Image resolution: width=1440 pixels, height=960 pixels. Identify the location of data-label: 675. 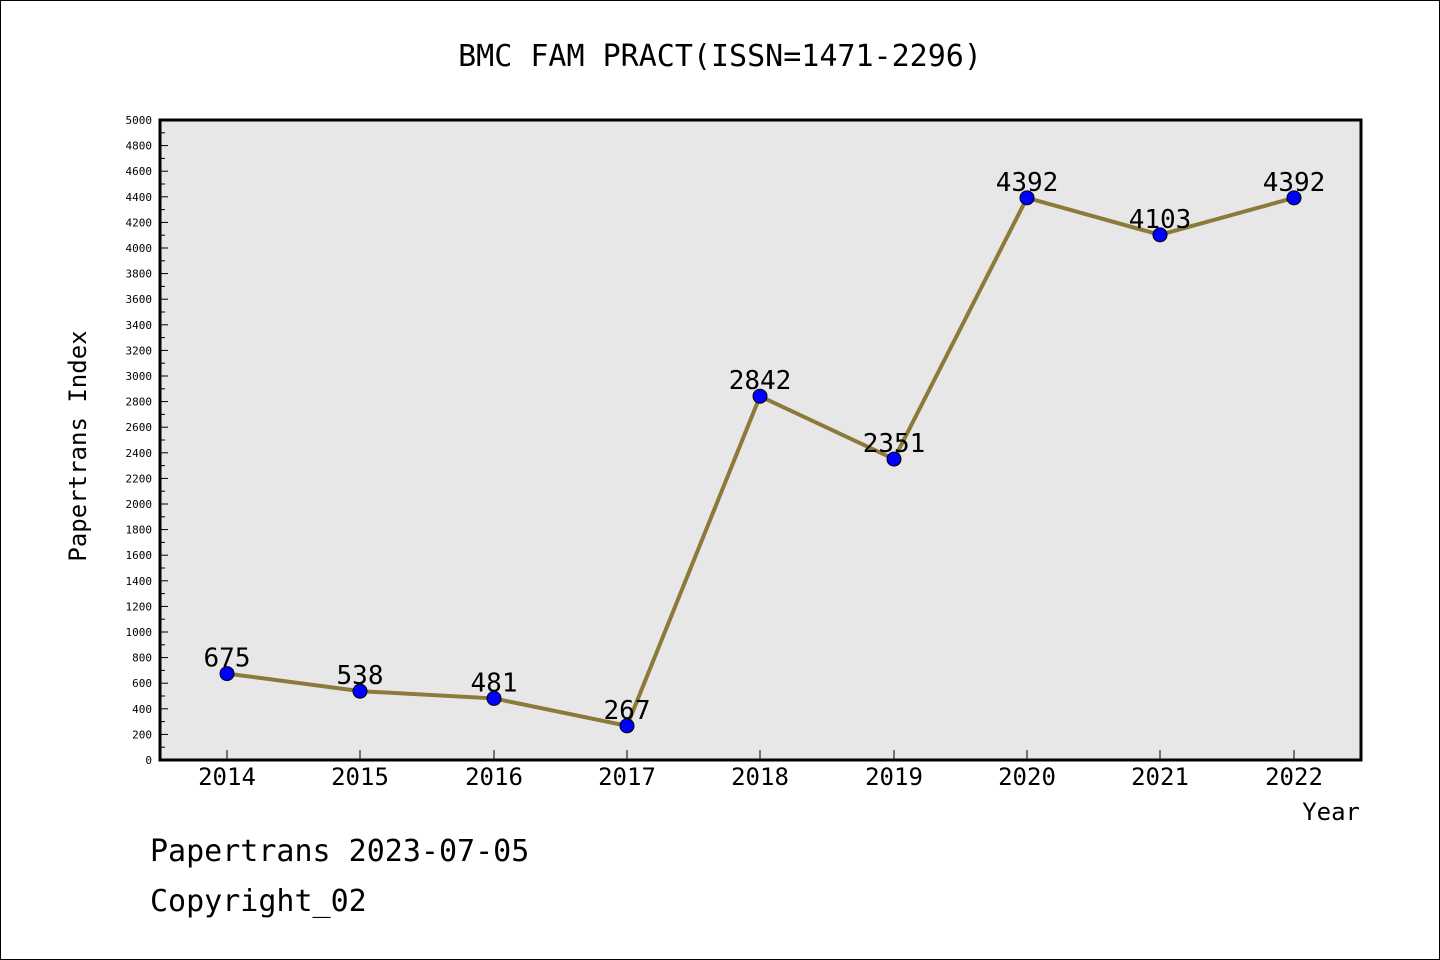
(227, 659).